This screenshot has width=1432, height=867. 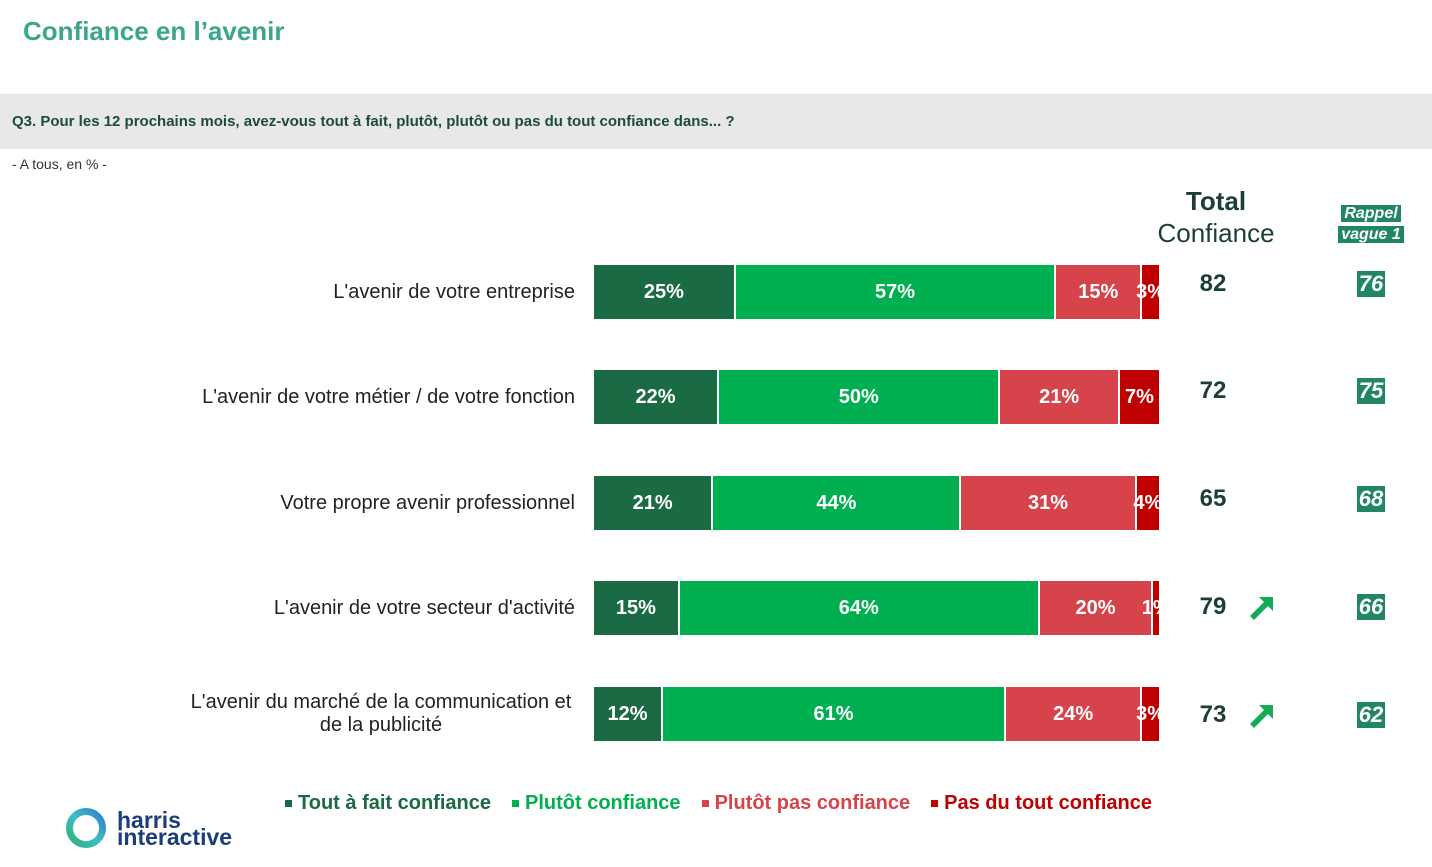 I want to click on bar-segment-plutot-pas: 15%, so click(x=1098, y=292).